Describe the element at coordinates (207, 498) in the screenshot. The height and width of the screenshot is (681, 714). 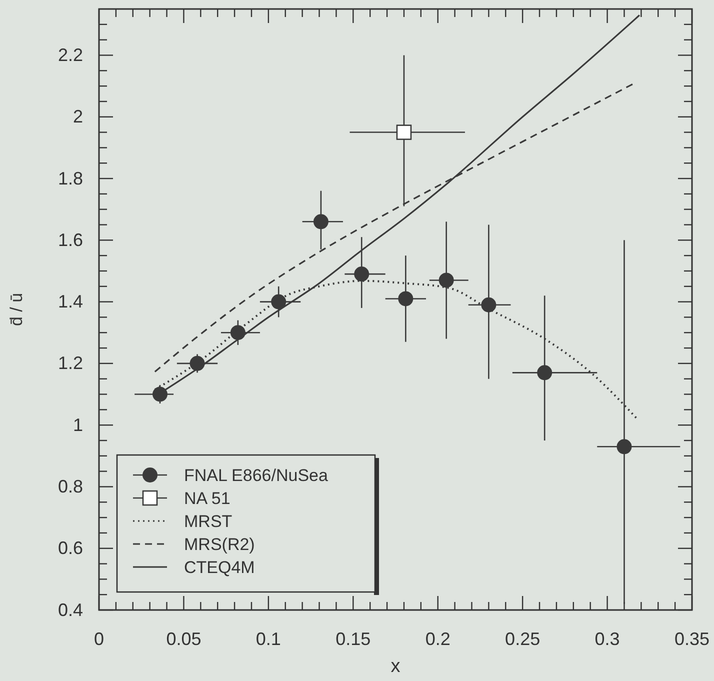
I see `legend-label: NA 51` at that location.